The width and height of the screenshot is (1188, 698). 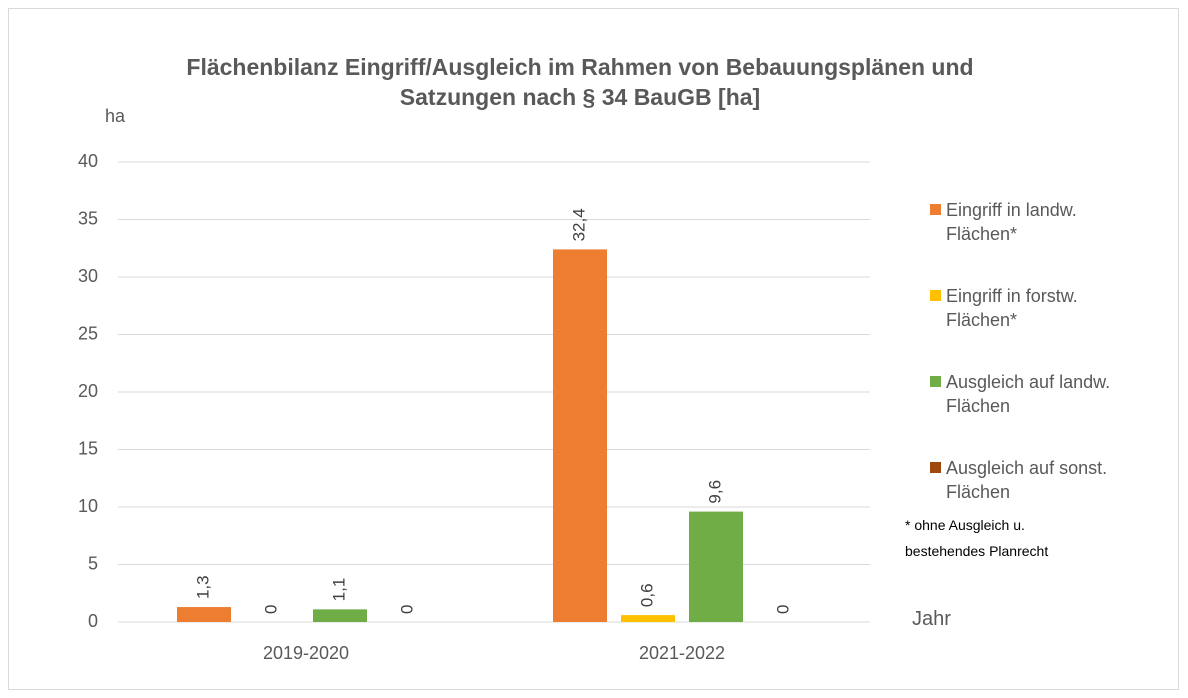 What do you see at coordinates (88, 161) in the screenshot?
I see `y-tick-label: 40` at bounding box center [88, 161].